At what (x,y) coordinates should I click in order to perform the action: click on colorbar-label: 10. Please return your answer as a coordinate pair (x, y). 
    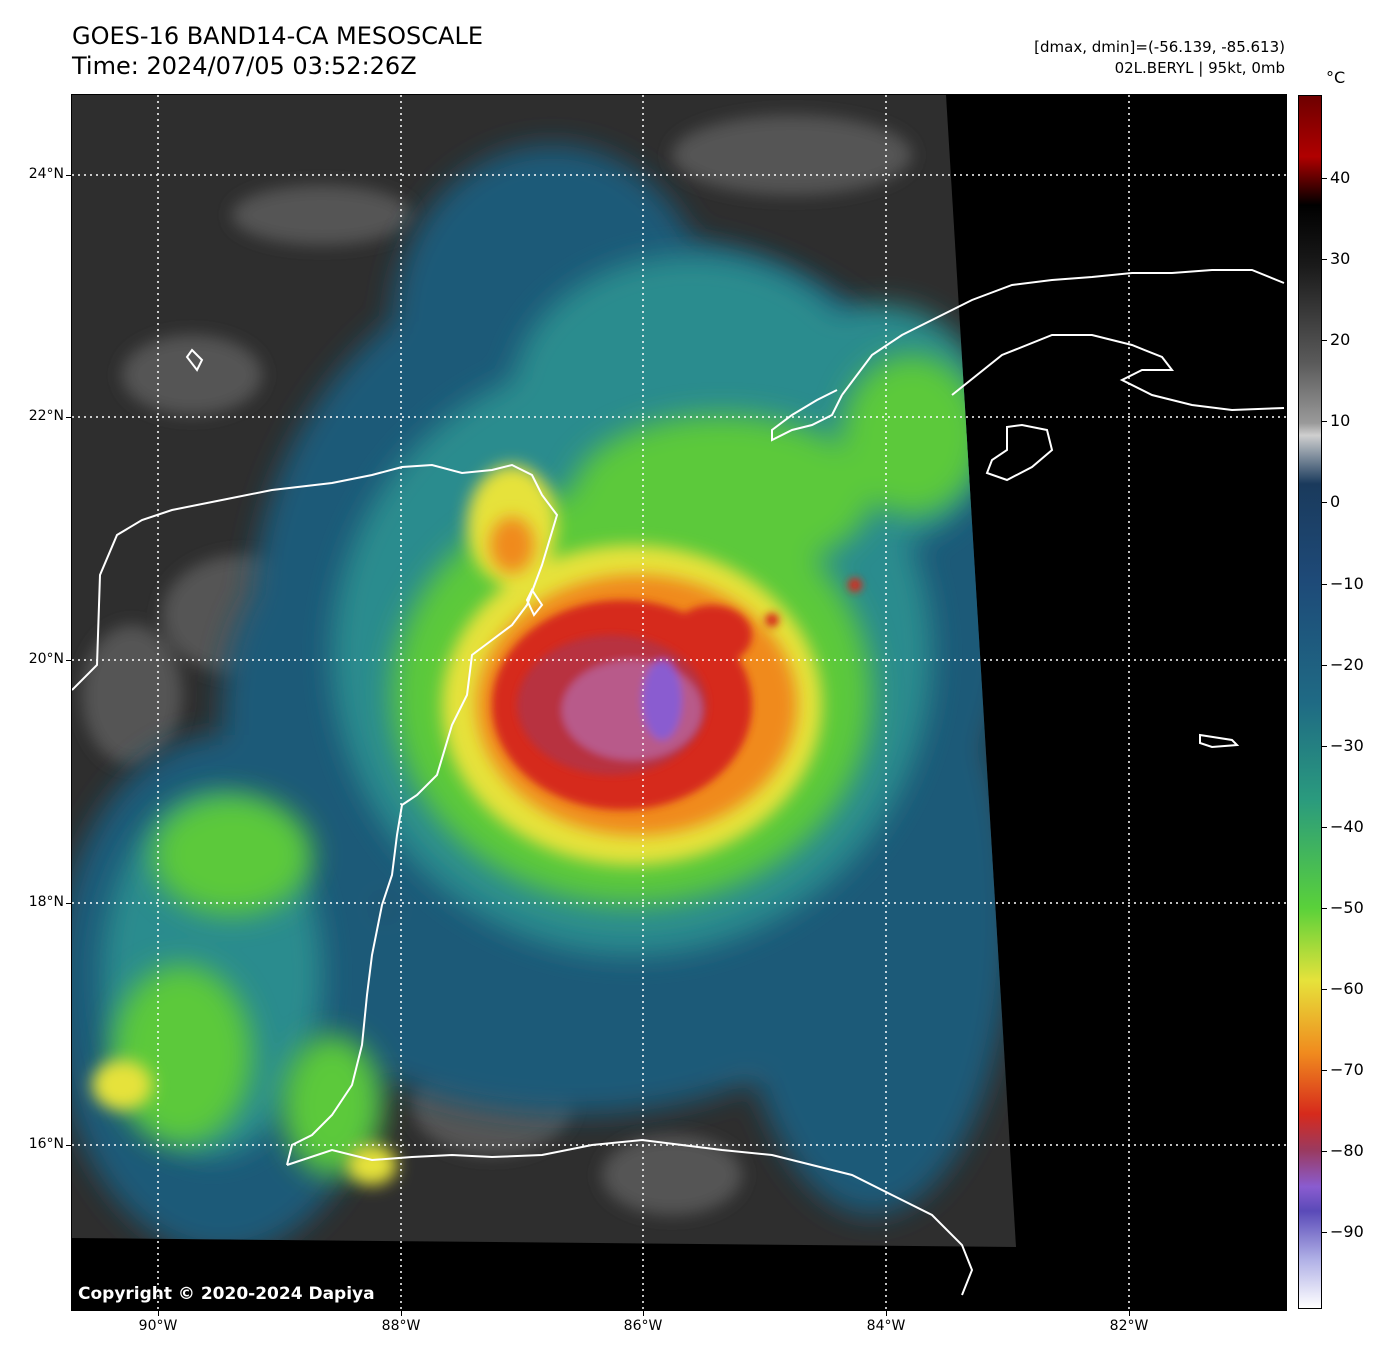
    Looking at the image, I should click on (1340, 421).